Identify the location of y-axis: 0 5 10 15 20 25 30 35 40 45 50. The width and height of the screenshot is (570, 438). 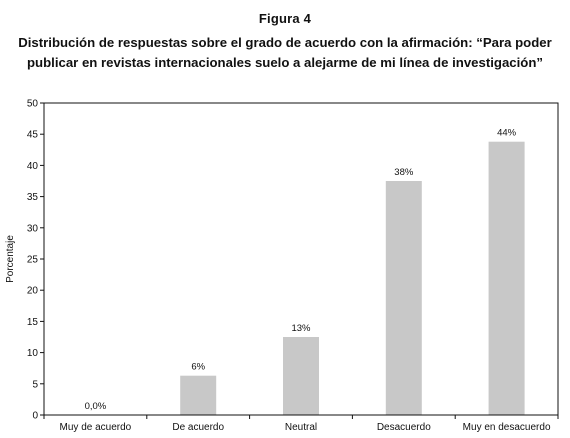
(35, 260).